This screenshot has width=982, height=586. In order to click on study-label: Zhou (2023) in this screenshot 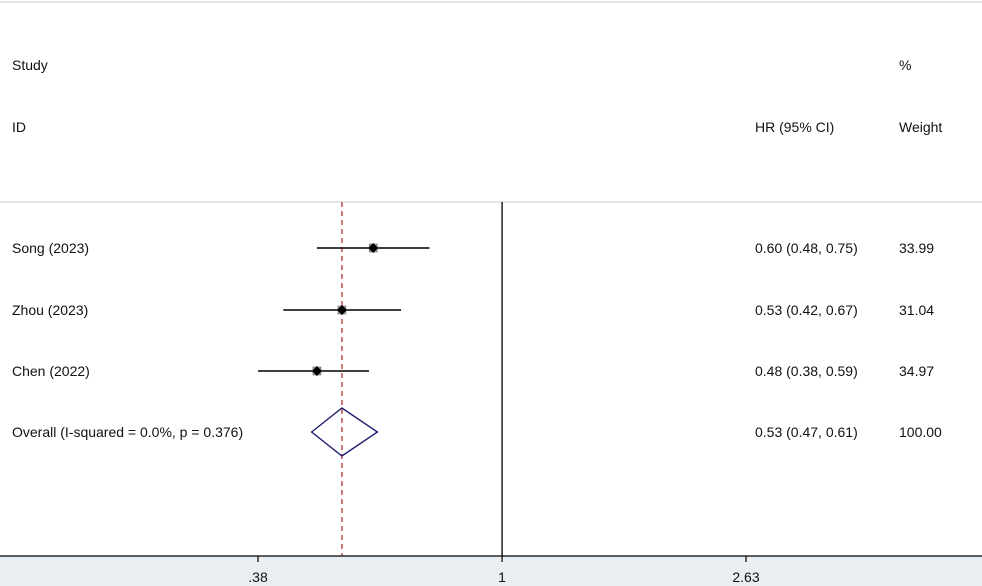, I will do `click(50, 310)`.